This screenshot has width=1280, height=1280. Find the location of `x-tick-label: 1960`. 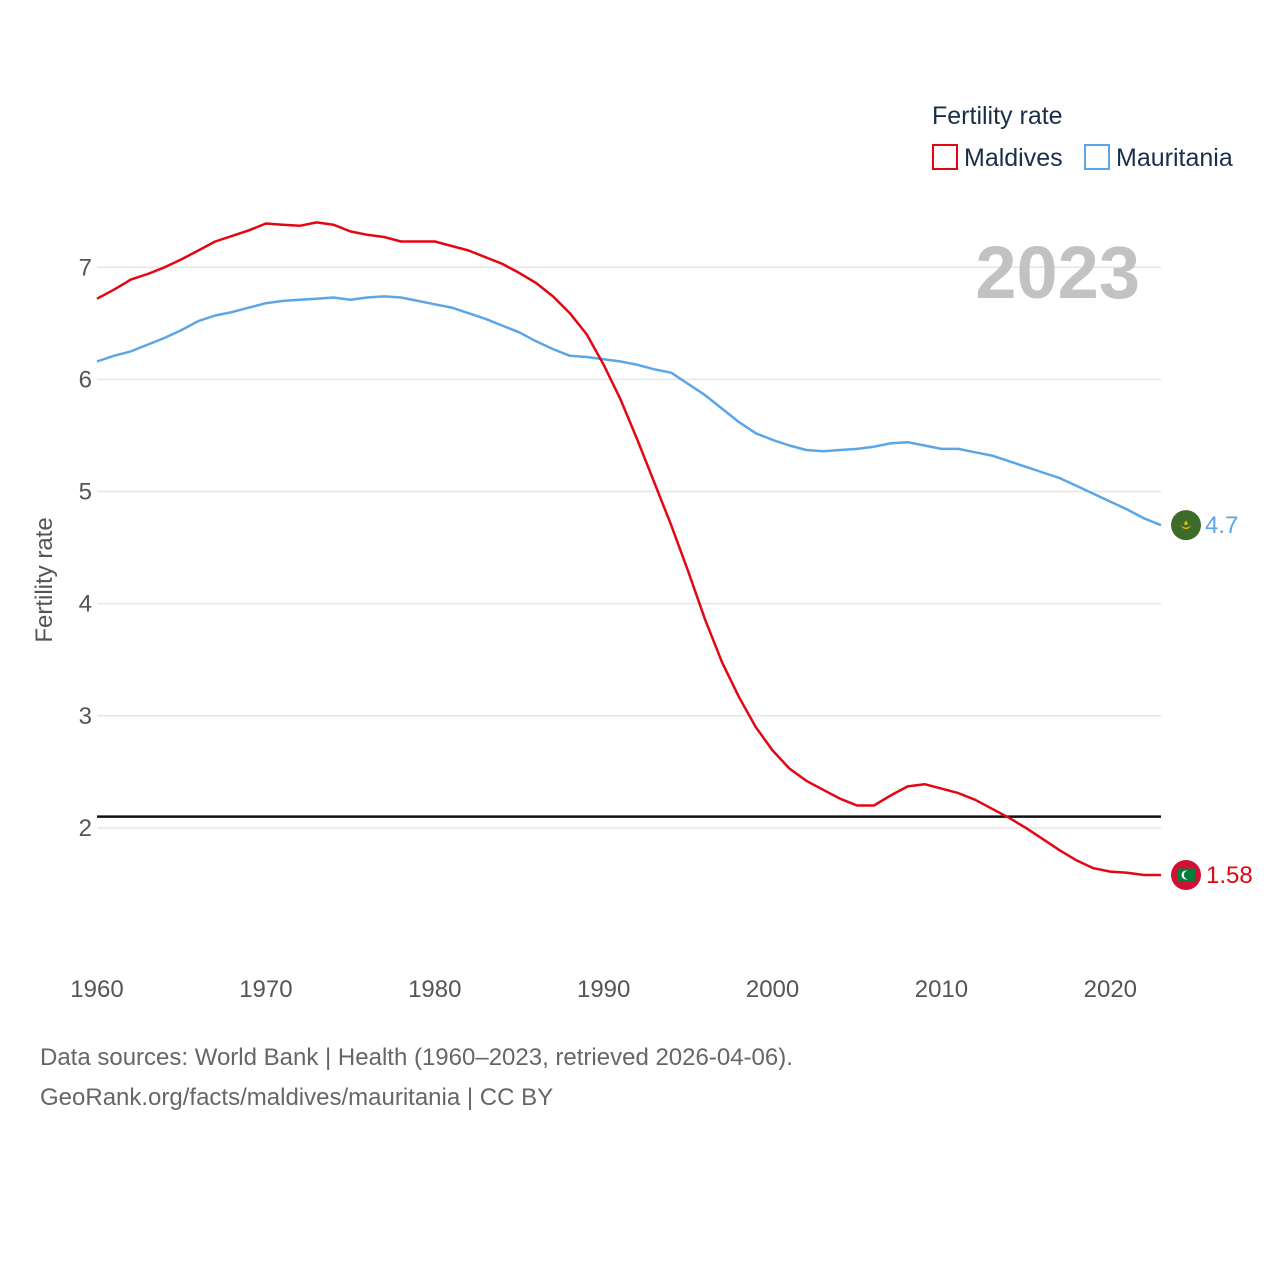

x-tick-label: 1960 is located at coordinates (96, 989).